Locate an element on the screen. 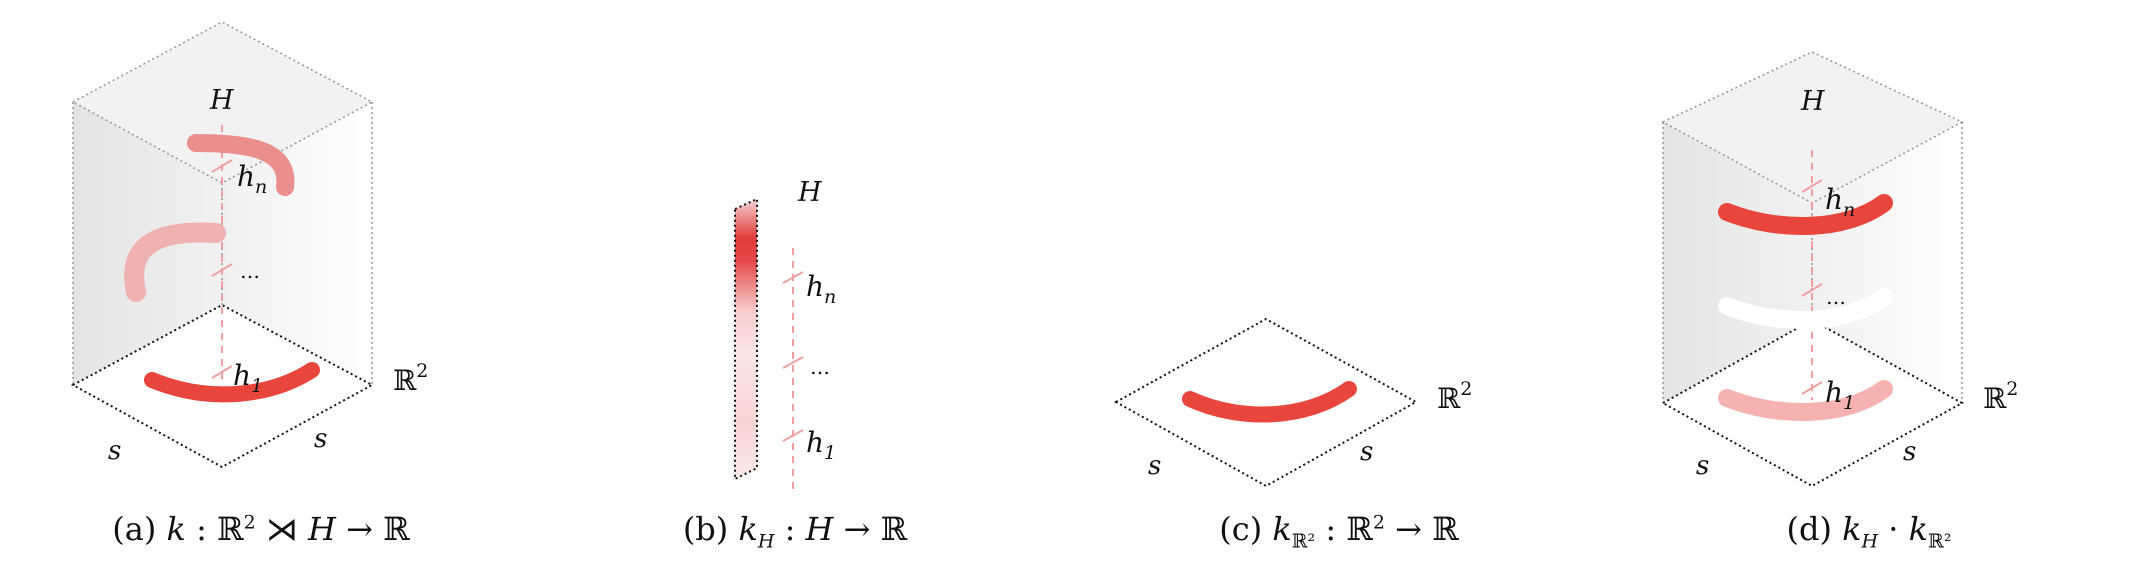 This screenshot has height=579, width=2129. panel-a-label-hn: hn is located at coordinates (252, 179).